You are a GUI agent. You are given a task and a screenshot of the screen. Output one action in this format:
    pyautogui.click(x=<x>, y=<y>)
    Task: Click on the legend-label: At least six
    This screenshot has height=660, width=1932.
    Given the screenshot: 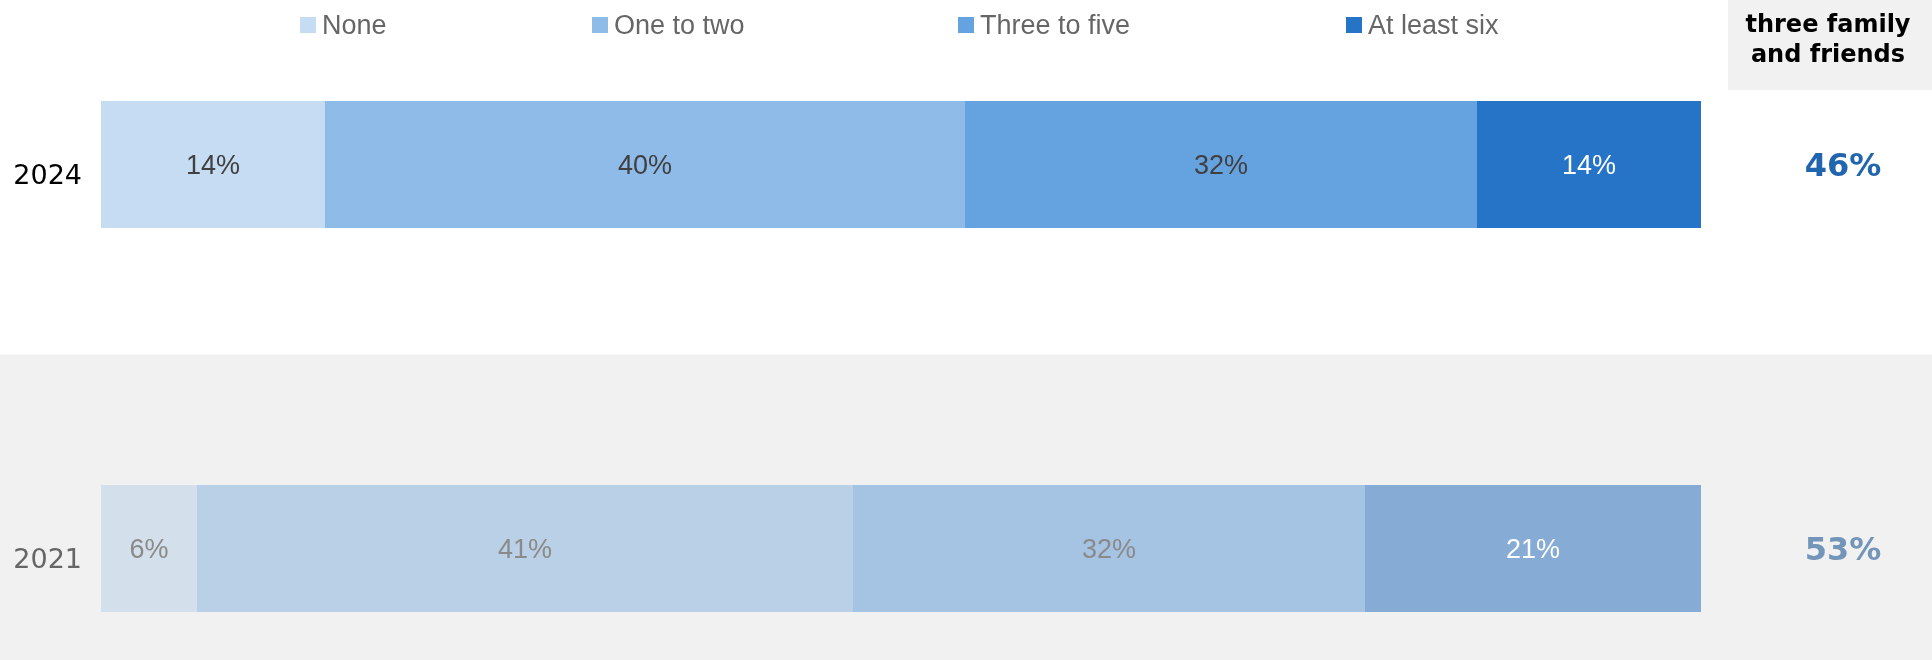 What is the action you would take?
    pyautogui.click(x=1434, y=25)
    